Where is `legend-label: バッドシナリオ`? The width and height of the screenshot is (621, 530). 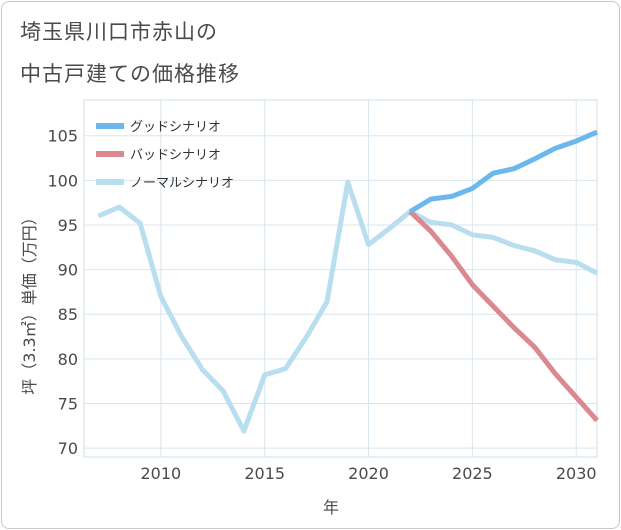
legend-label: バッドシナリオ is located at coordinates (175, 155).